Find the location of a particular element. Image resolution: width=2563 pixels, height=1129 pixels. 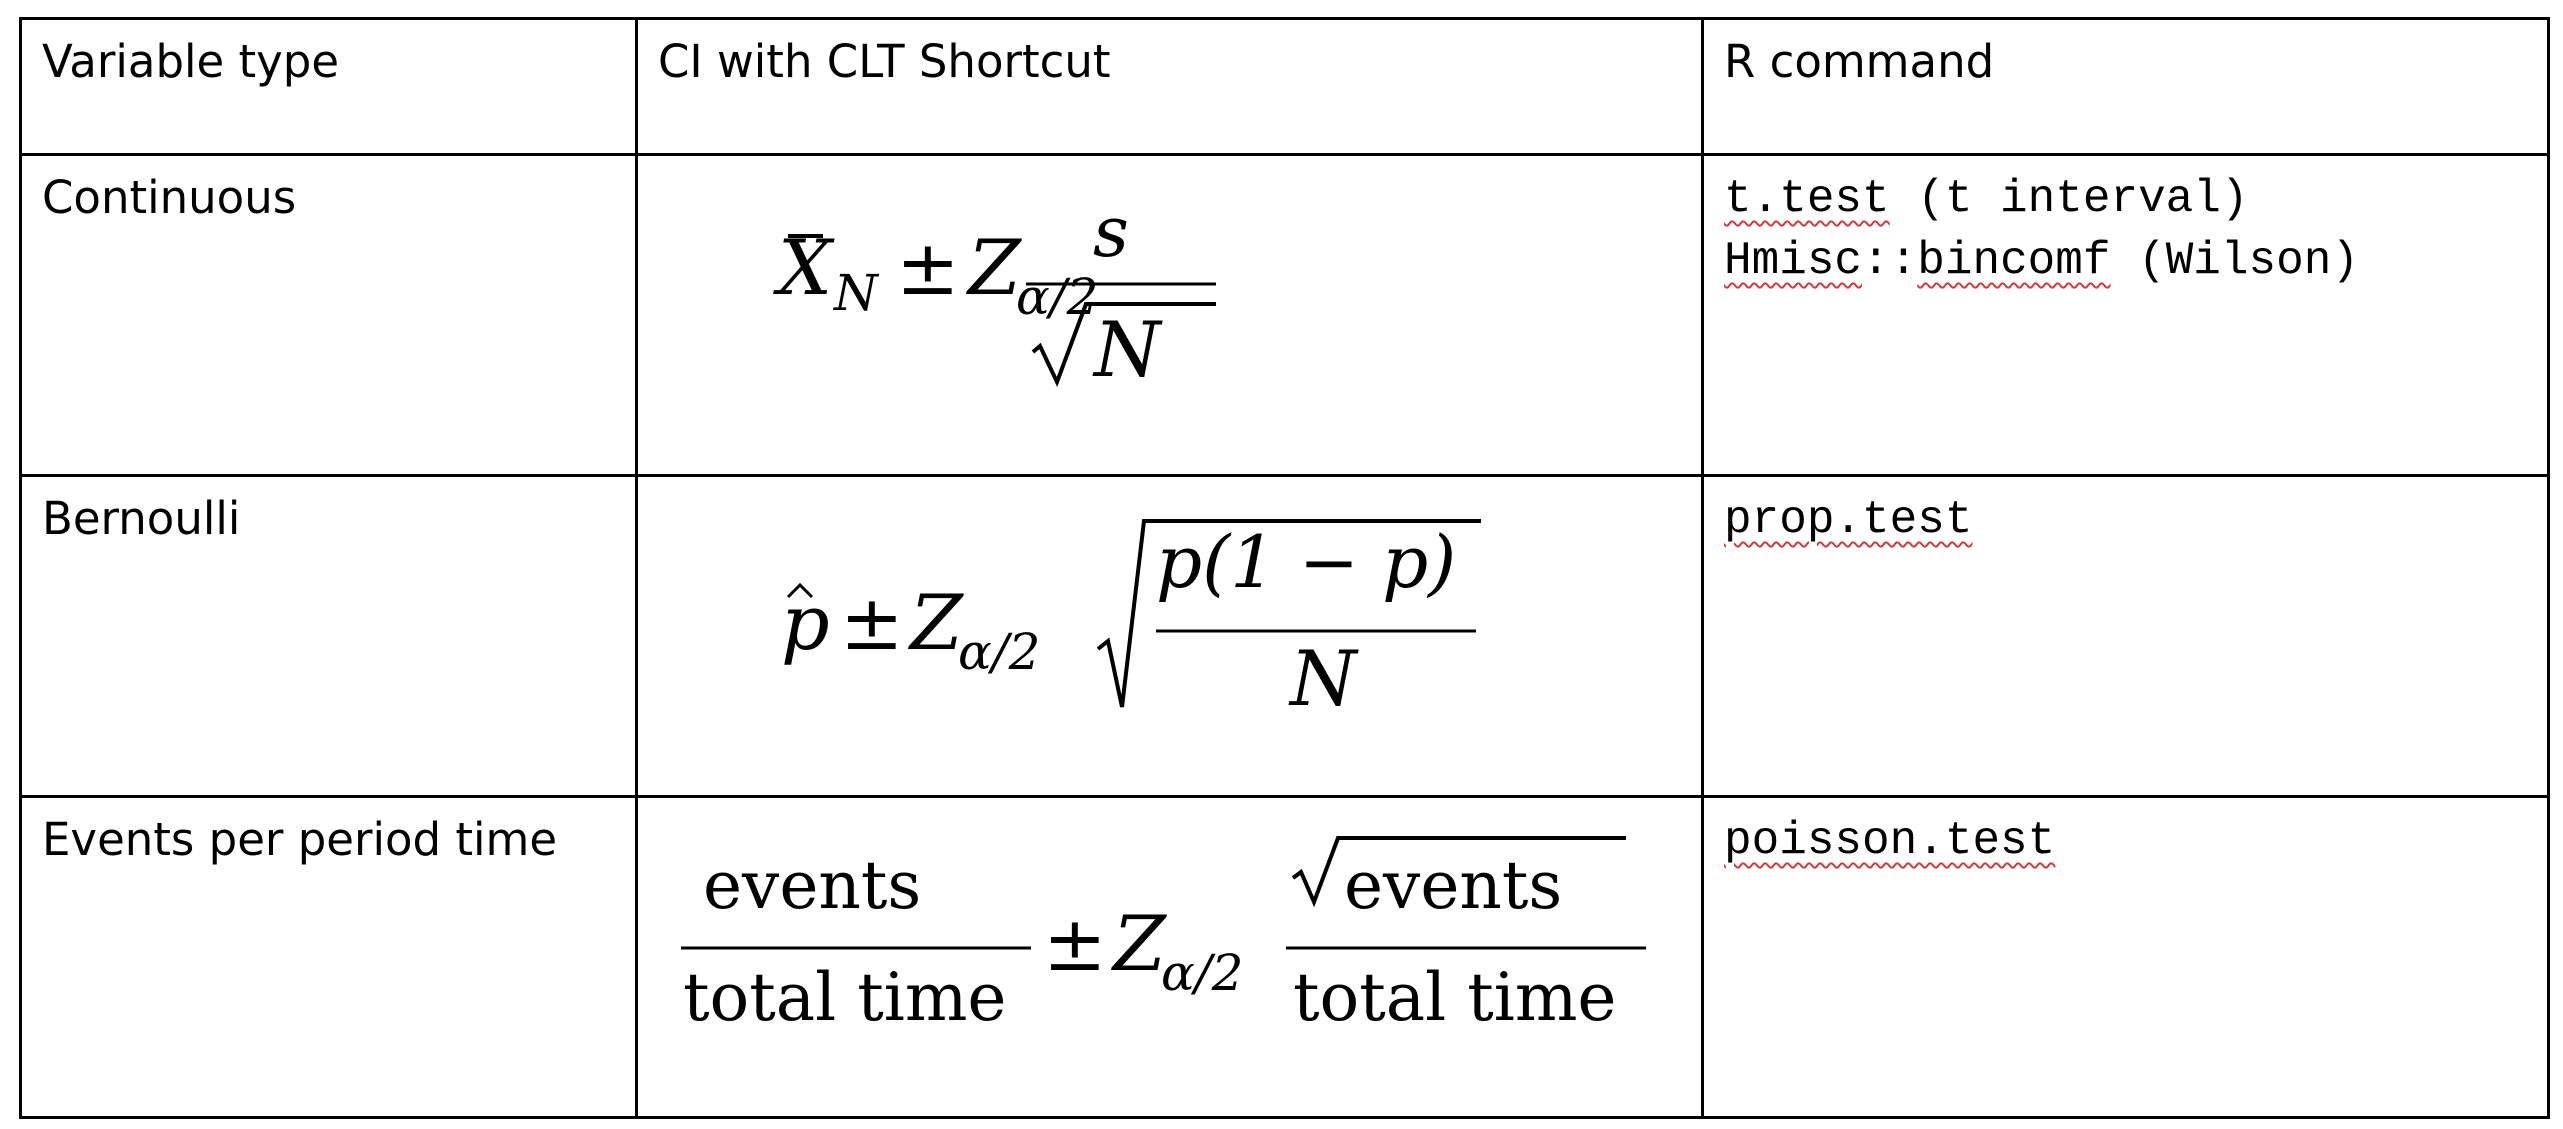

formula-hat-accent is located at coordinates (800, 590).